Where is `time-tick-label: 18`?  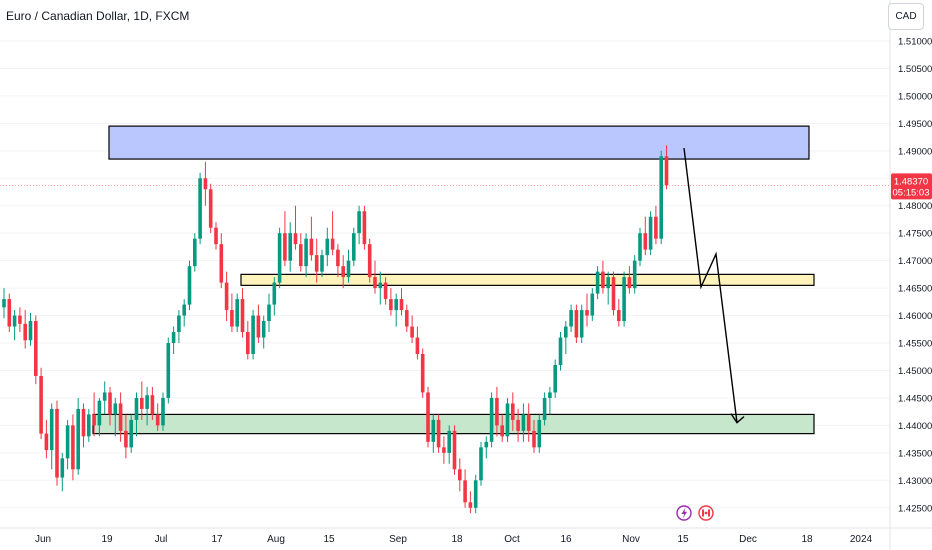 time-tick-label: 18 is located at coordinates (807, 539).